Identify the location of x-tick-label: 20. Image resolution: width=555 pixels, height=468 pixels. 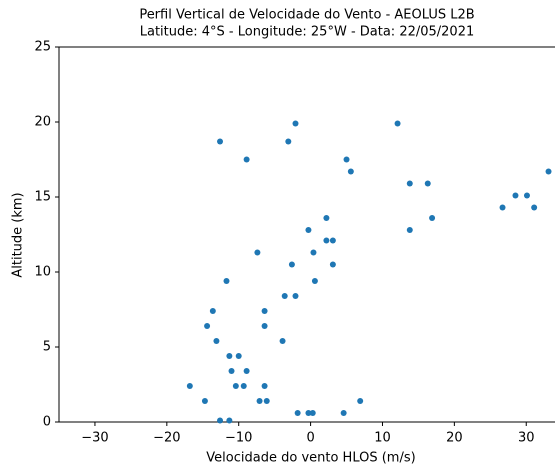
(454, 438).